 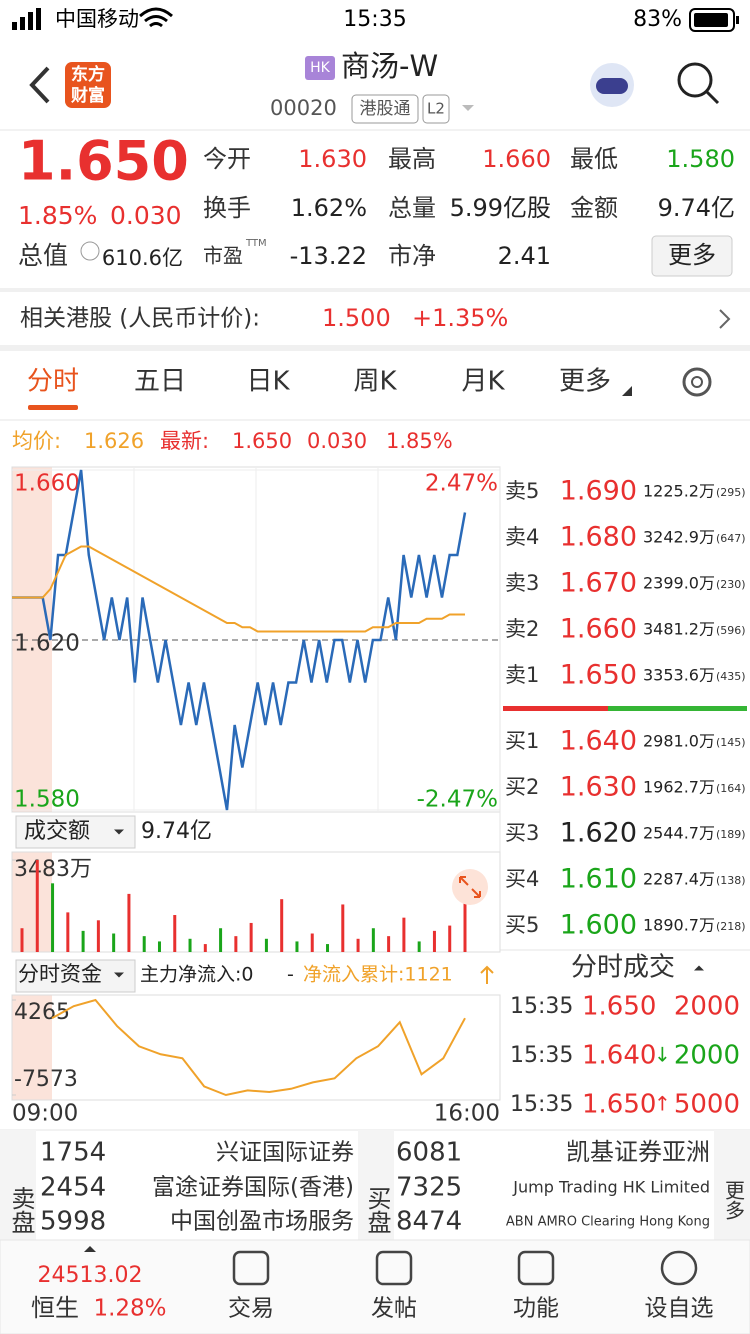 I want to click on sell-side-label: 卖盘, so click(x=21, y=1210).